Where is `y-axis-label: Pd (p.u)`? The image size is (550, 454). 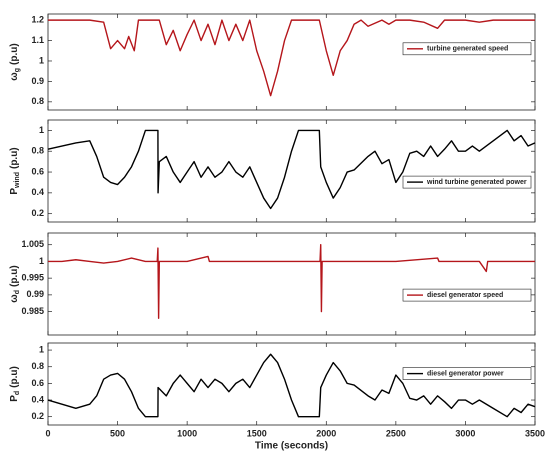 y-axis-label: Pd (p.u) is located at coordinates (15, 384).